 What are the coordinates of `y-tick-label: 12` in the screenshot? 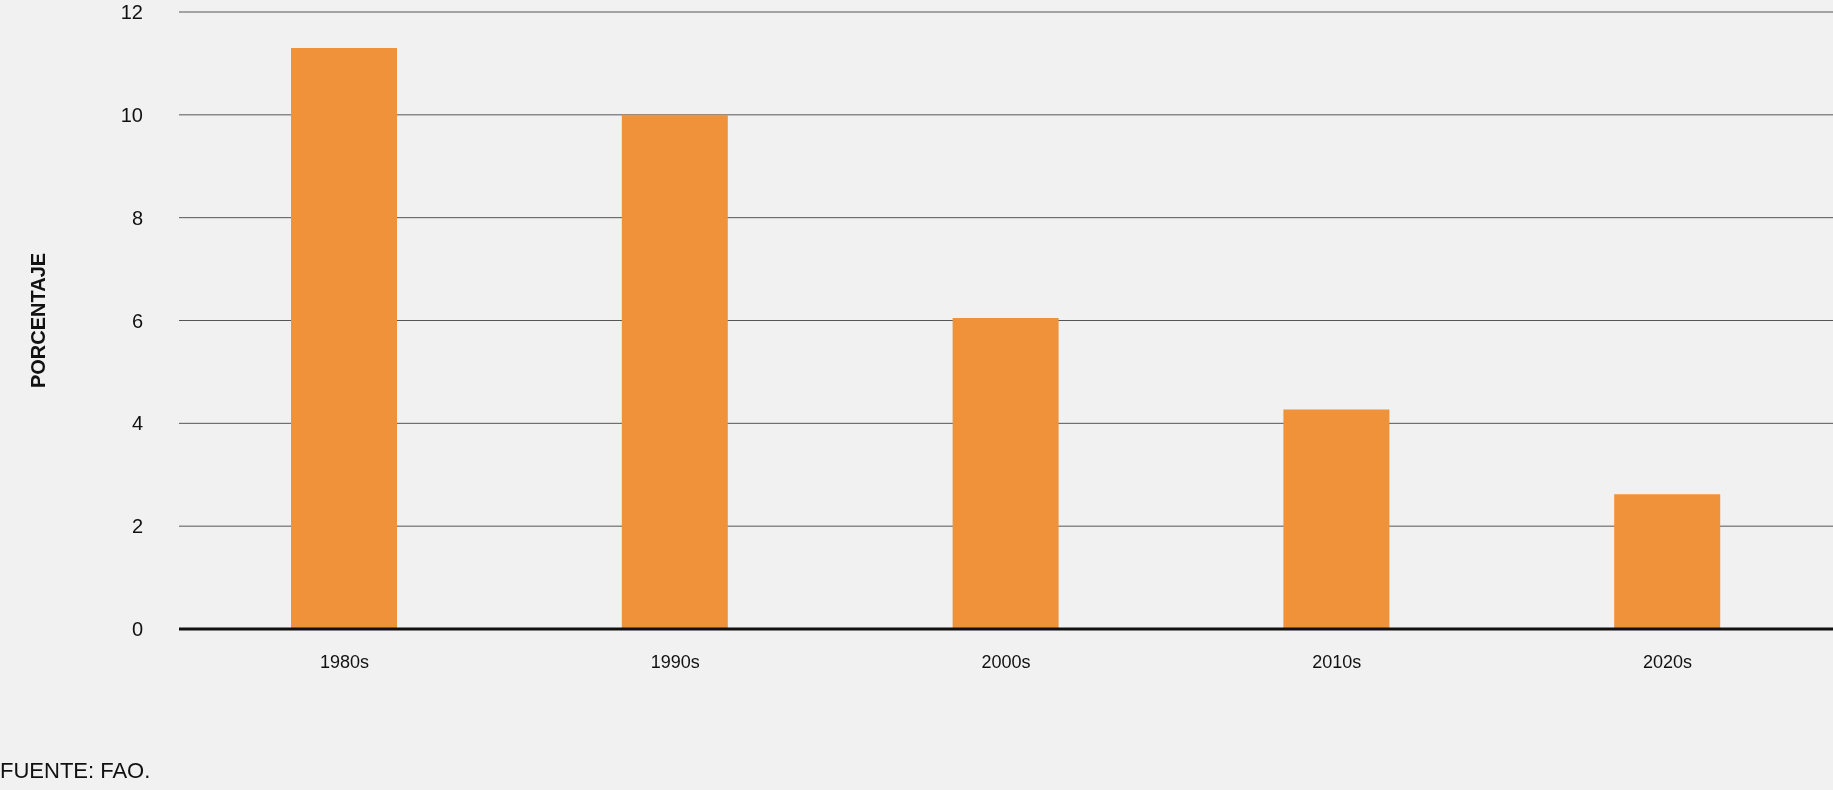 It's located at (131, 12).